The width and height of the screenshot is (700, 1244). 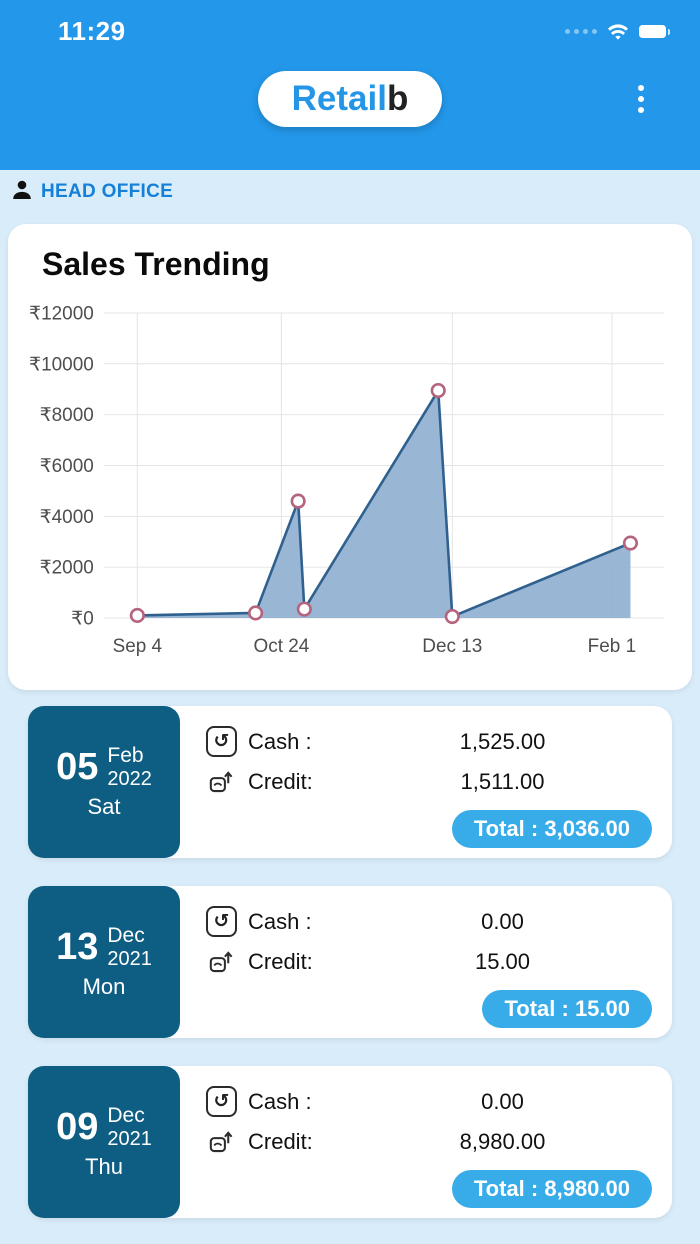 I want to click on cash-value: 1,525.00, so click(x=502, y=741).